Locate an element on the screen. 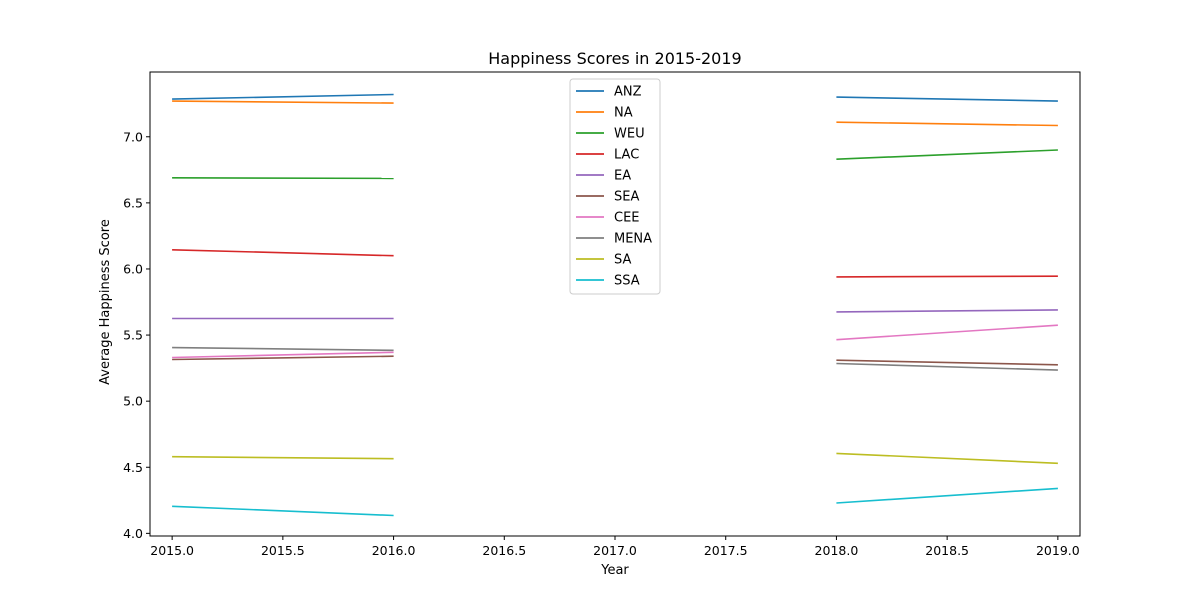 This screenshot has width=1200, height=600. x-axis-label: Year is located at coordinates (614, 570).